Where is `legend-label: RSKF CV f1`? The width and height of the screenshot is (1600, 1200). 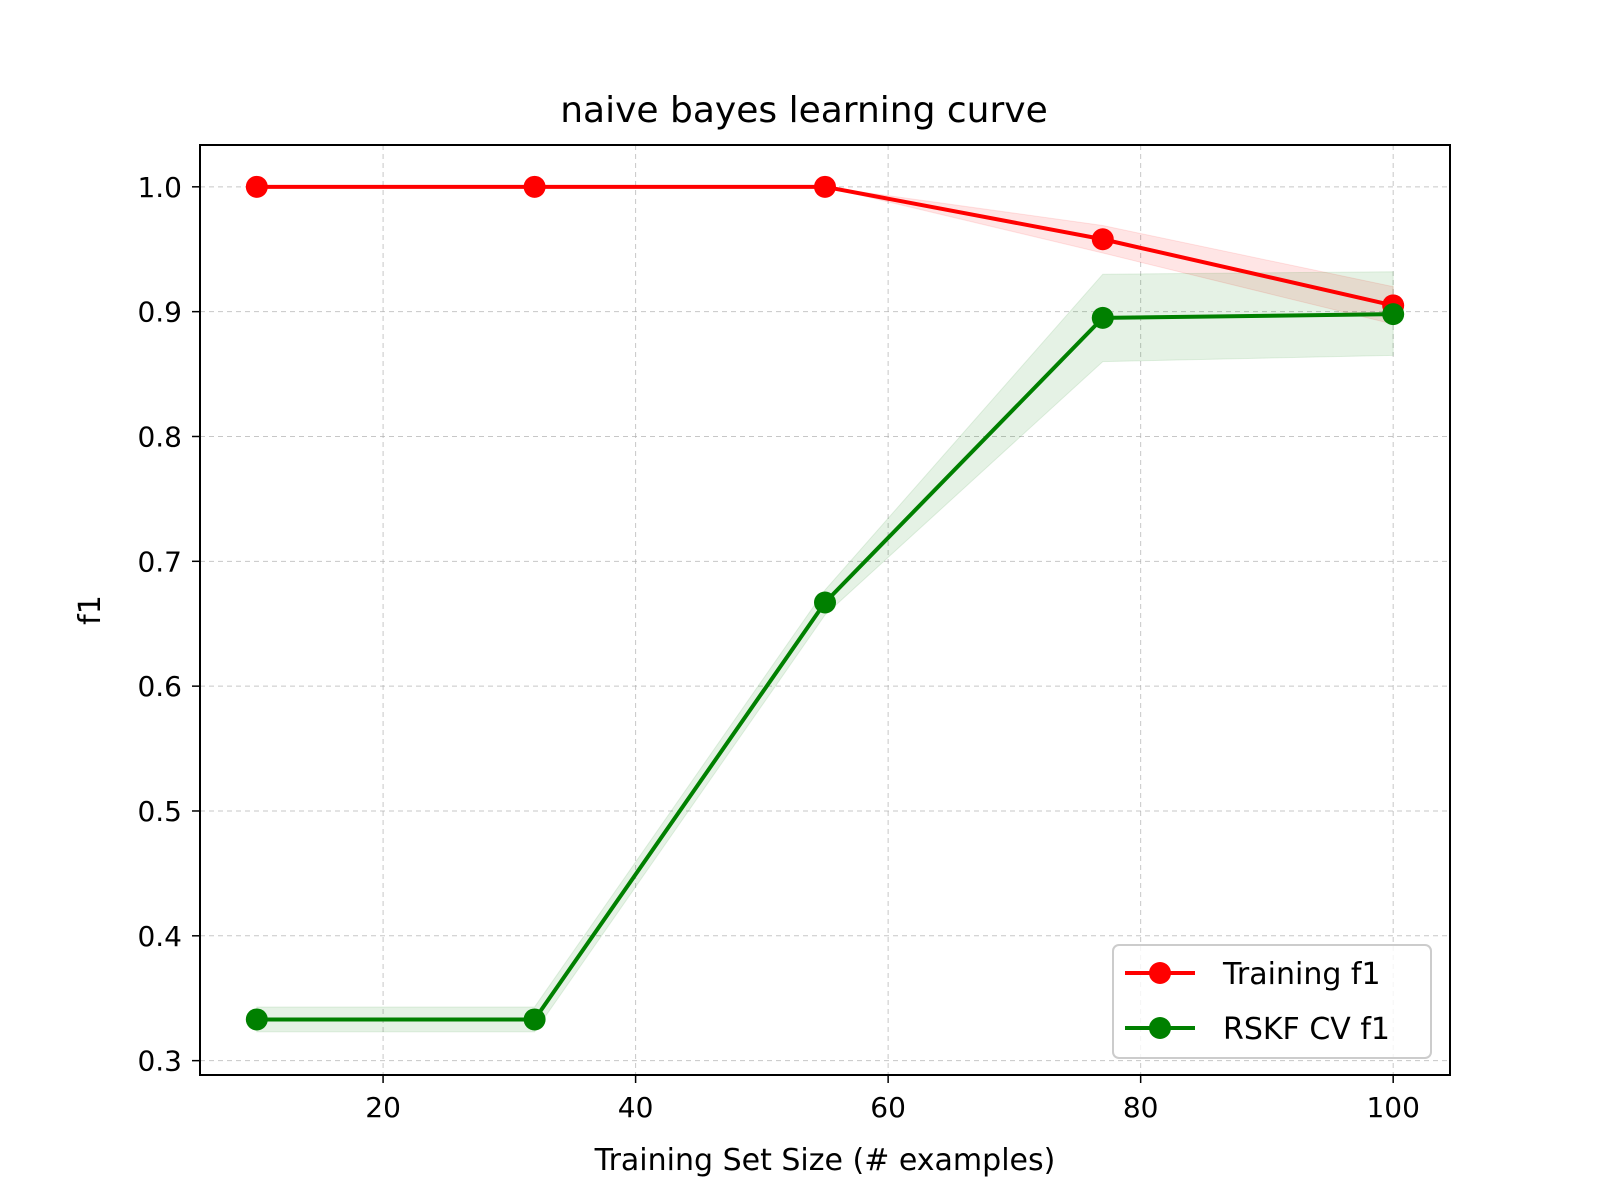
legend-label: RSKF CV f1 is located at coordinates (1306, 1029).